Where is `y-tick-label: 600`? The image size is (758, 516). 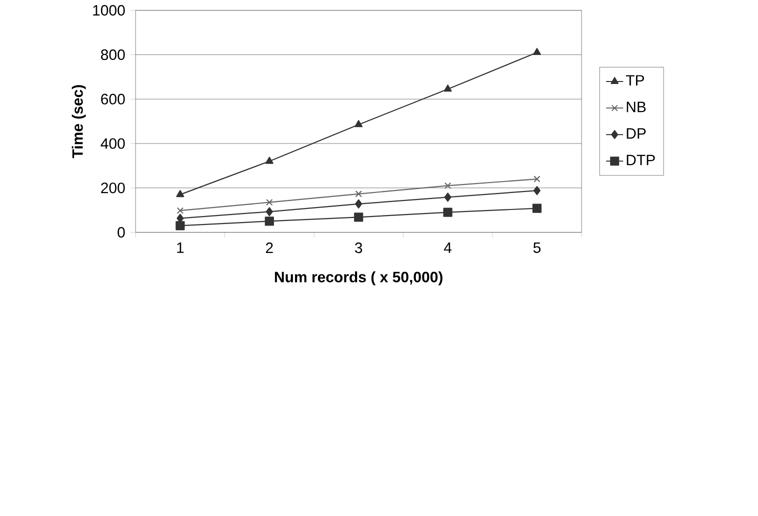 y-tick-label: 600 is located at coordinates (113, 99).